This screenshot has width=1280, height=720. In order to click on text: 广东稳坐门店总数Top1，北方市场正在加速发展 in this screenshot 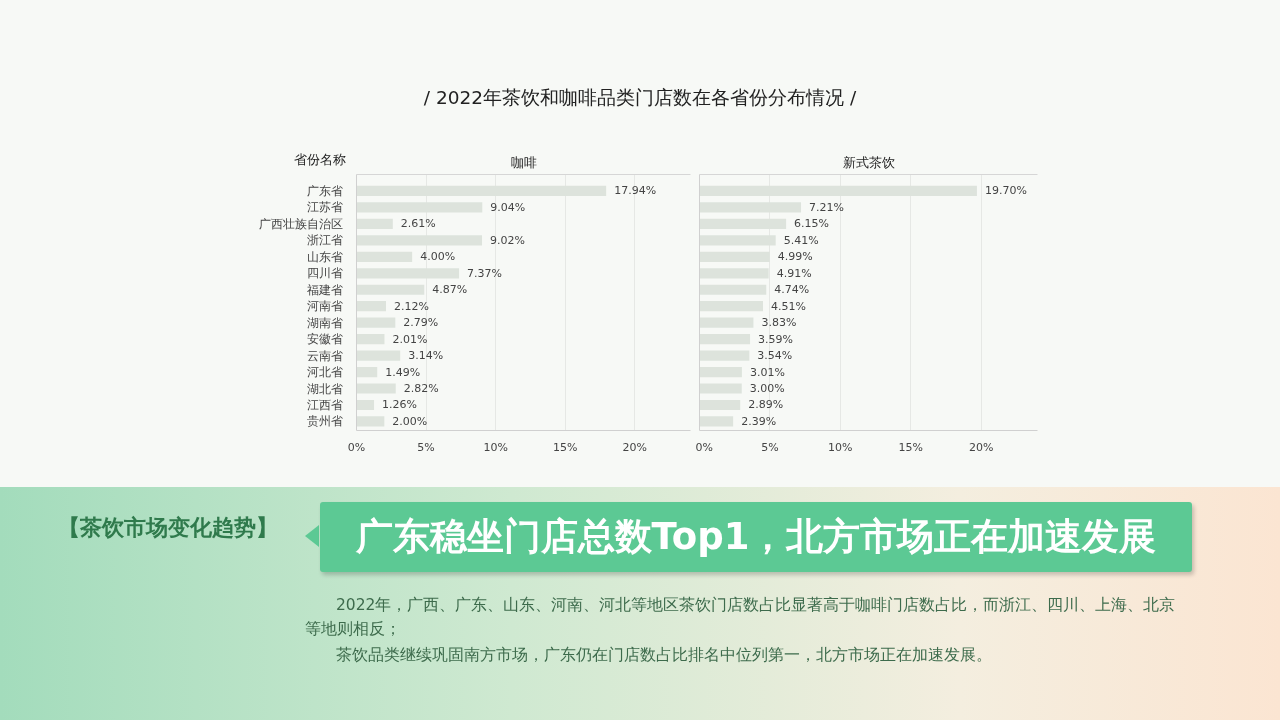, I will do `click(756, 537)`.